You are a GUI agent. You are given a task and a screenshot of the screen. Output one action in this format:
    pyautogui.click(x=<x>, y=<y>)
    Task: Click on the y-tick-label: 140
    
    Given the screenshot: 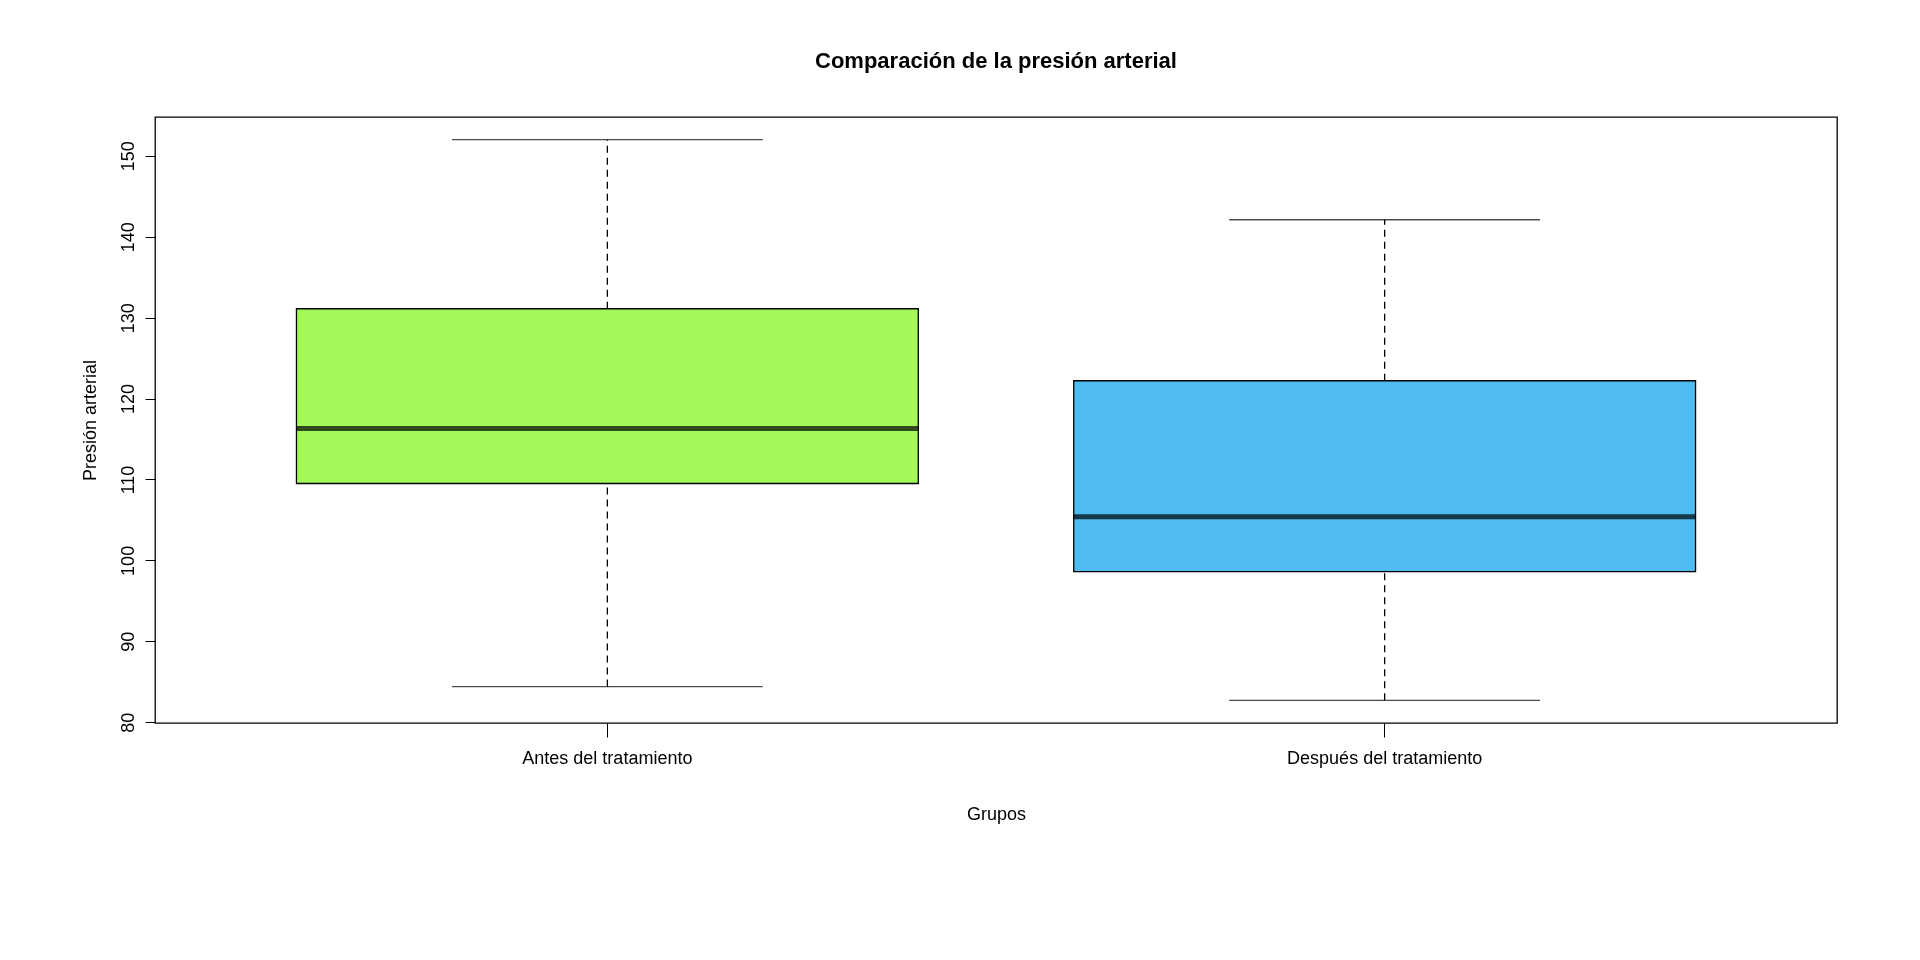 What is the action you would take?
    pyautogui.click(x=127, y=237)
    